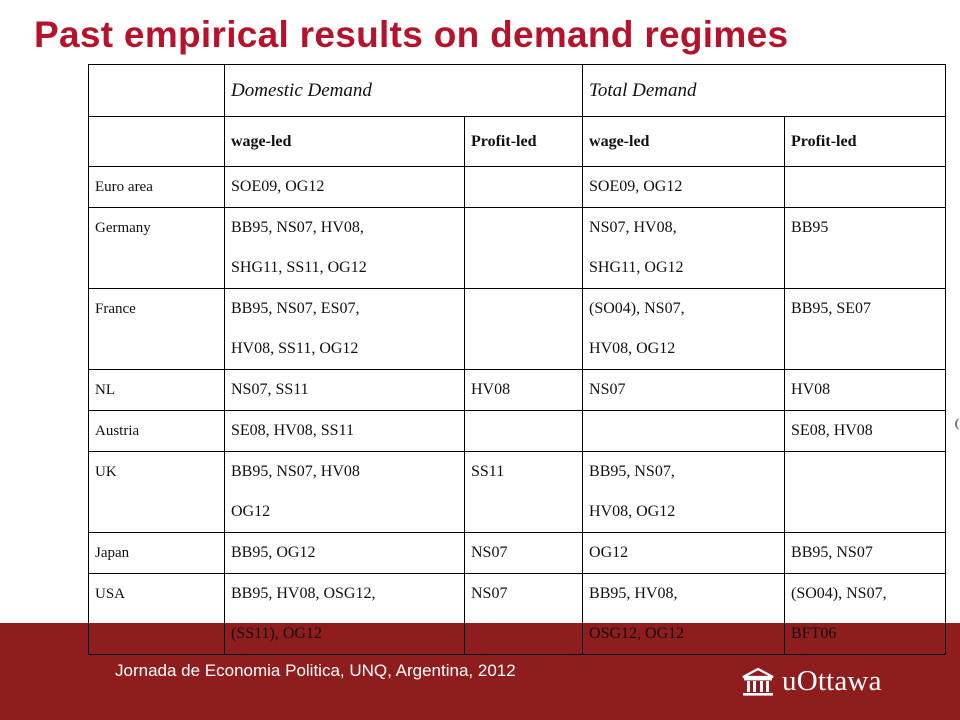 This screenshot has height=720, width=960. I want to click on td-wage-led-cell: BB95, HV08, OSG12, OG12, so click(684, 614).